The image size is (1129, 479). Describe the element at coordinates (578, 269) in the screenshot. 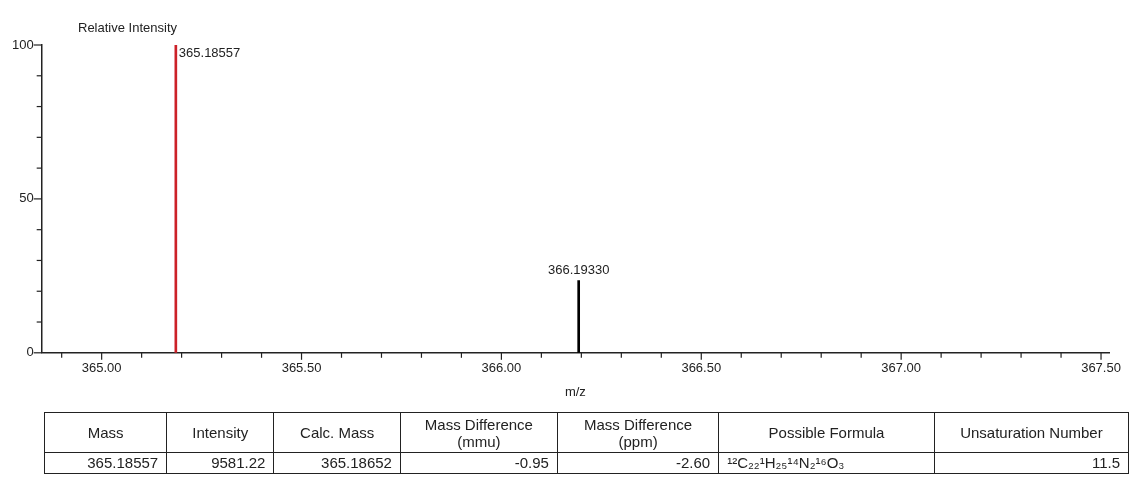

I see `annotation: 366.19330` at that location.